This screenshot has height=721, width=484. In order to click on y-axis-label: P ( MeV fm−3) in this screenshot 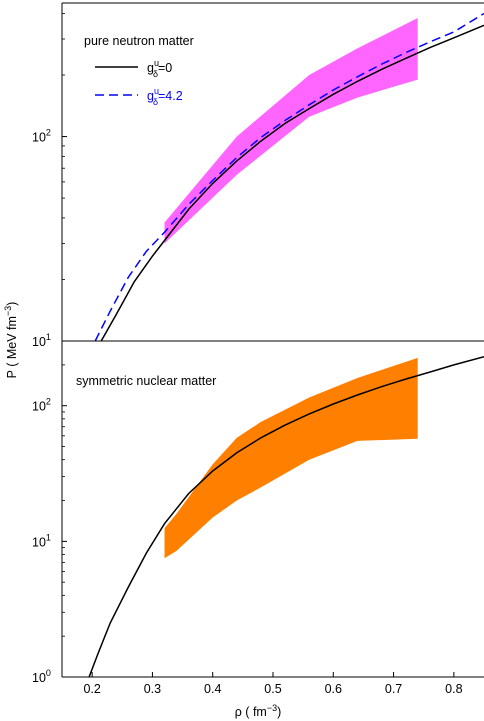, I will do `click(11, 340)`.